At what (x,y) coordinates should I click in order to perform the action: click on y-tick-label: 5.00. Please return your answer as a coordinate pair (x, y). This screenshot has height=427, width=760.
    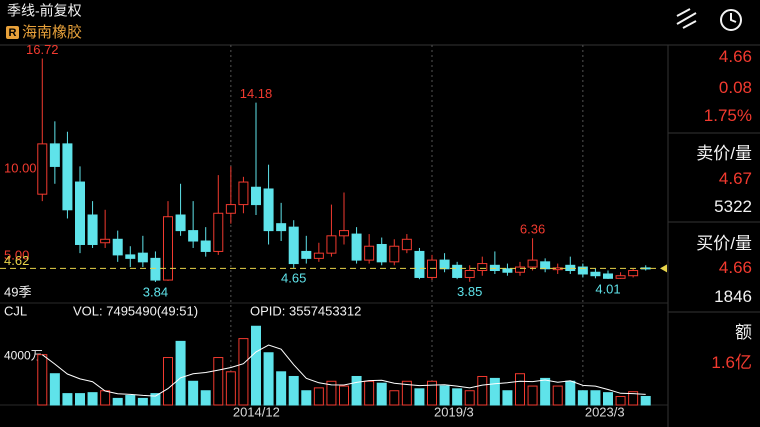
    Looking at the image, I should click on (16, 254).